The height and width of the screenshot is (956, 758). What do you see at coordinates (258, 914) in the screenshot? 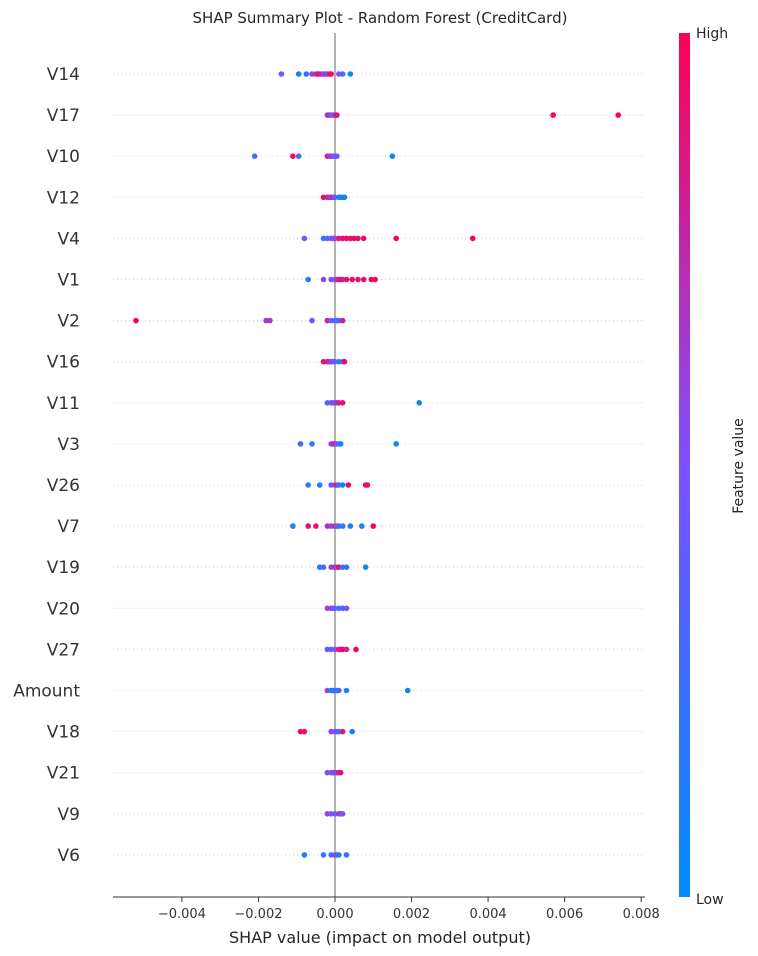
I see `x-tick-label: −0.002` at bounding box center [258, 914].